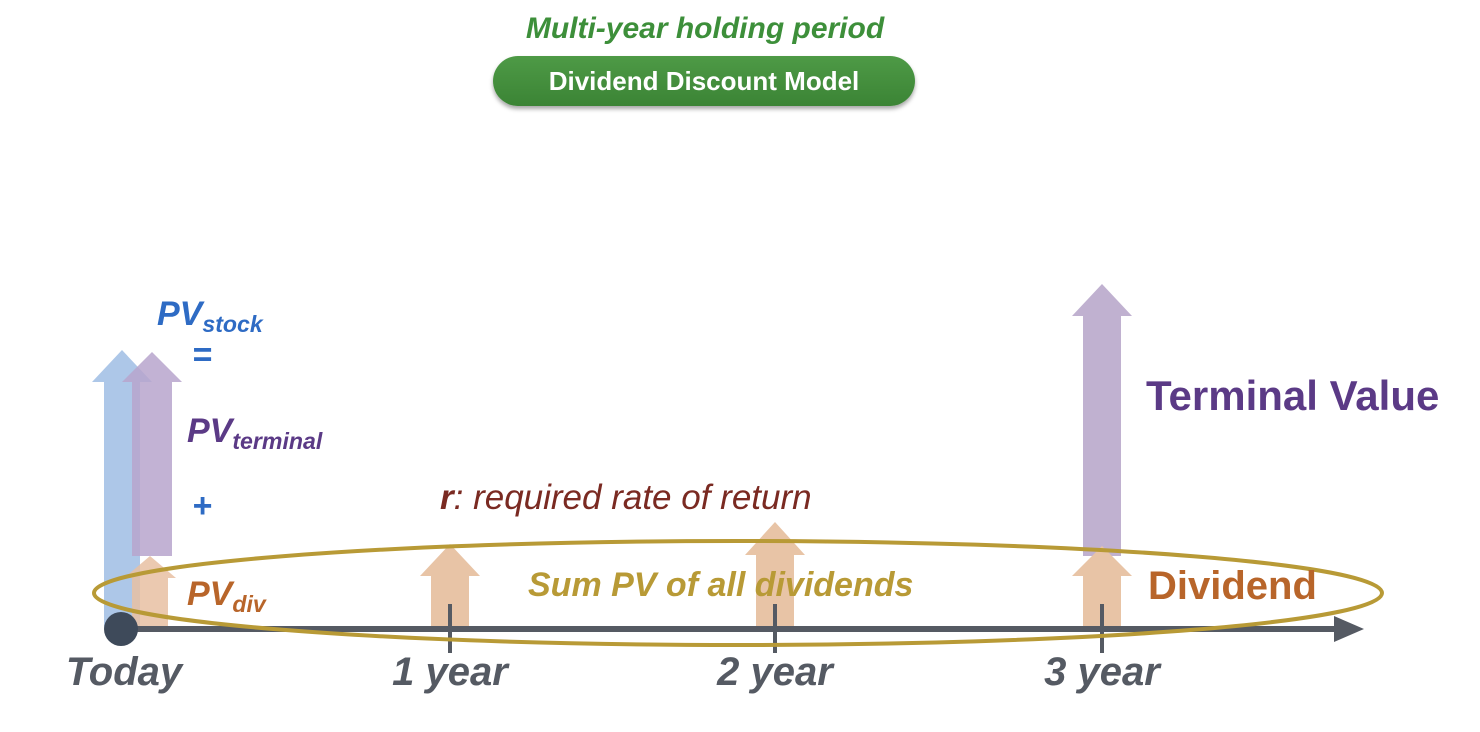 The image size is (1480, 732). I want to click on pv-div-label: PVdiv, so click(226, 596).